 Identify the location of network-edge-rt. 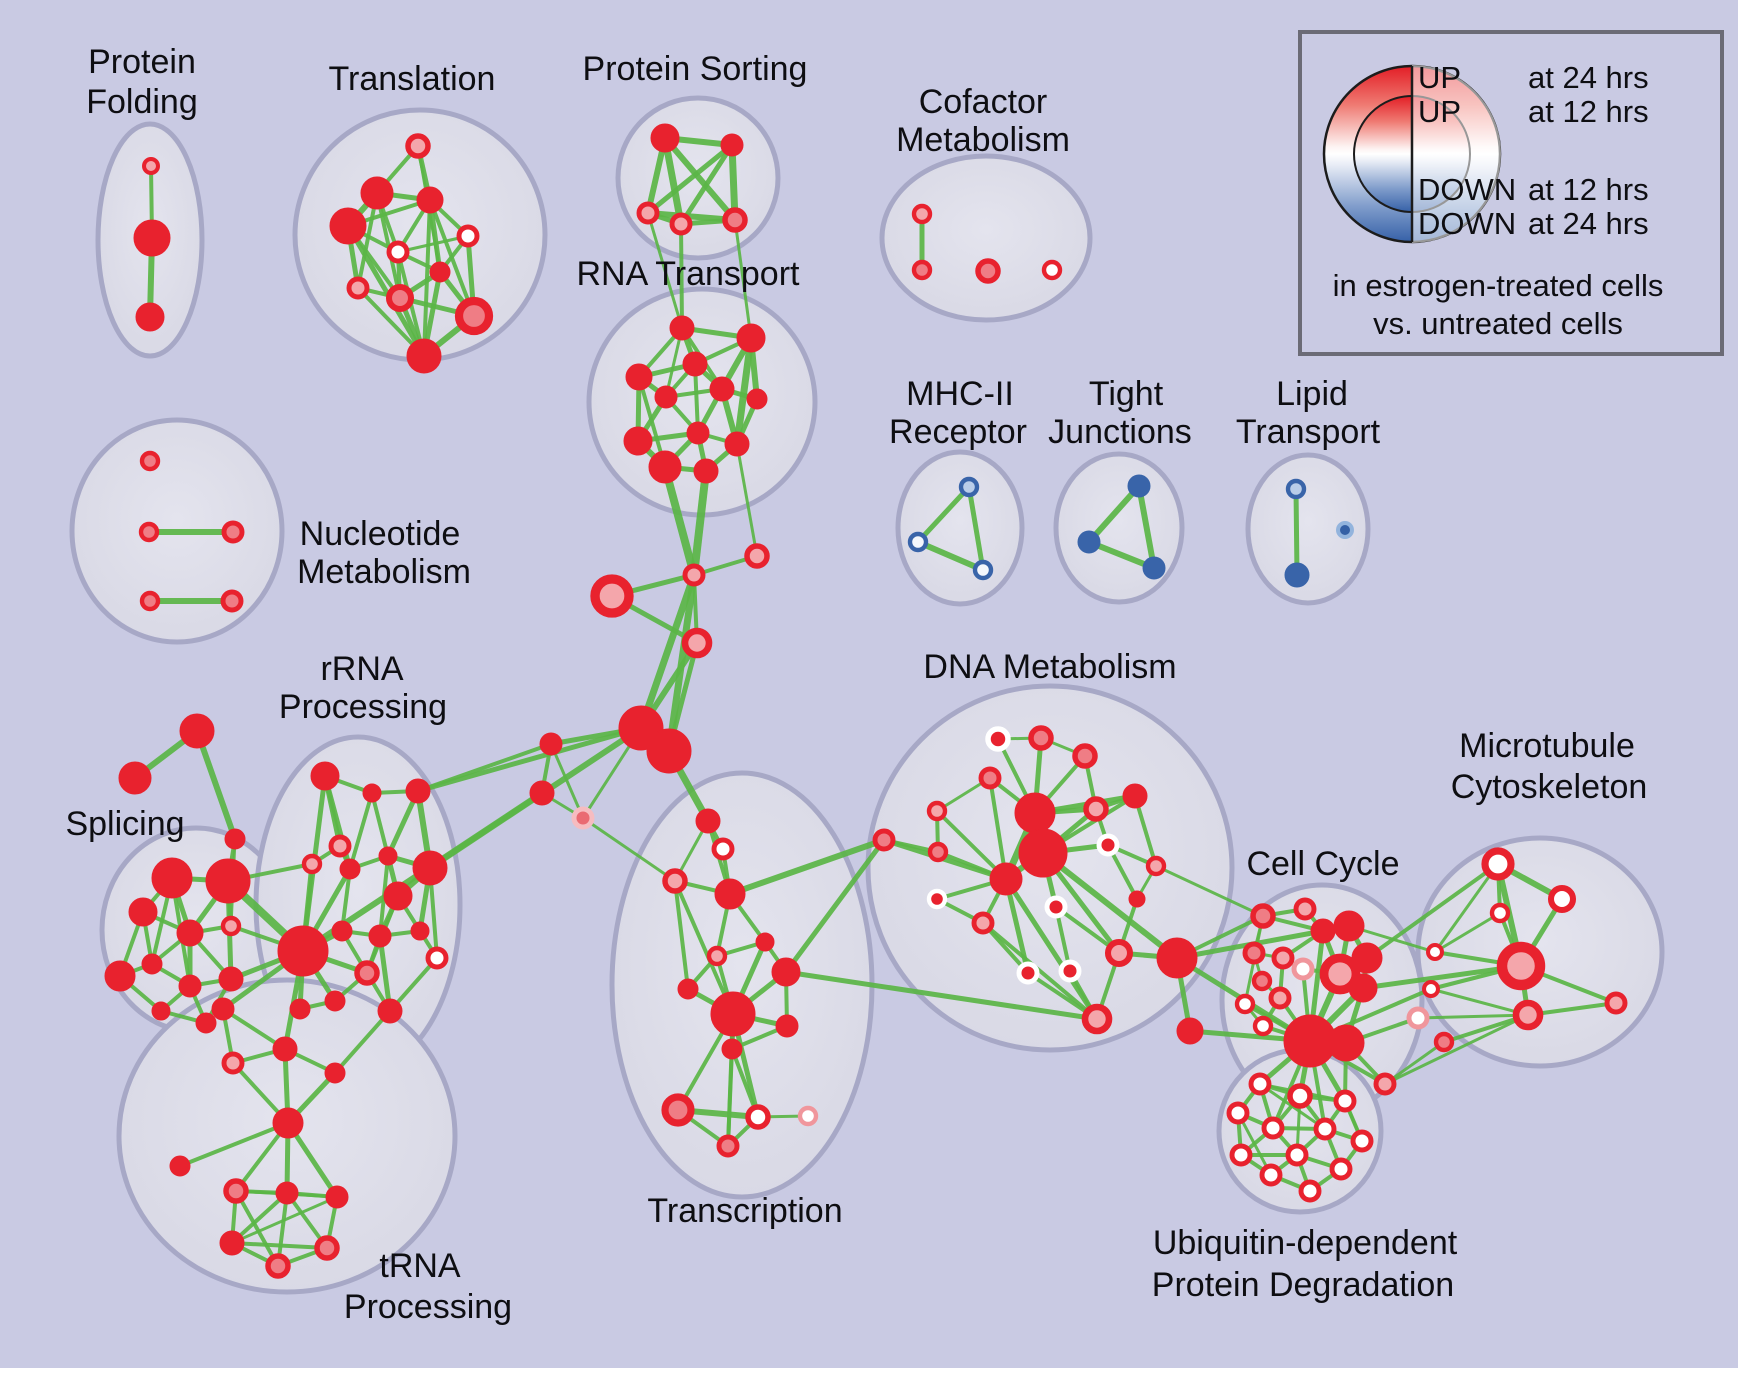
(744, 391).